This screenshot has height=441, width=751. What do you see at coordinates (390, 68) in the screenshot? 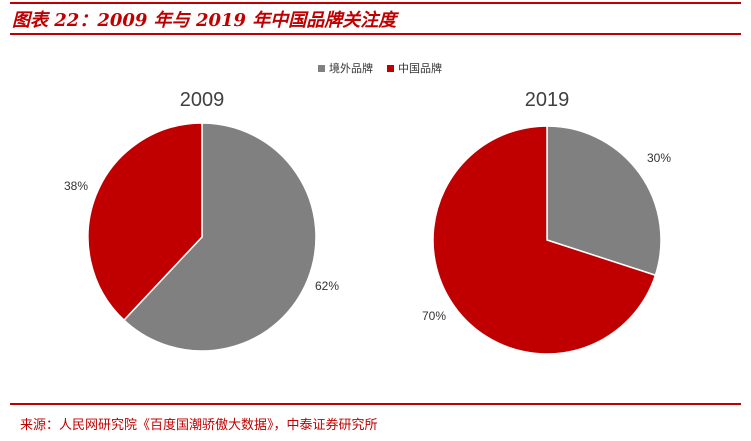
I see `legend-swatch-china` at bounding box center [390, 68].